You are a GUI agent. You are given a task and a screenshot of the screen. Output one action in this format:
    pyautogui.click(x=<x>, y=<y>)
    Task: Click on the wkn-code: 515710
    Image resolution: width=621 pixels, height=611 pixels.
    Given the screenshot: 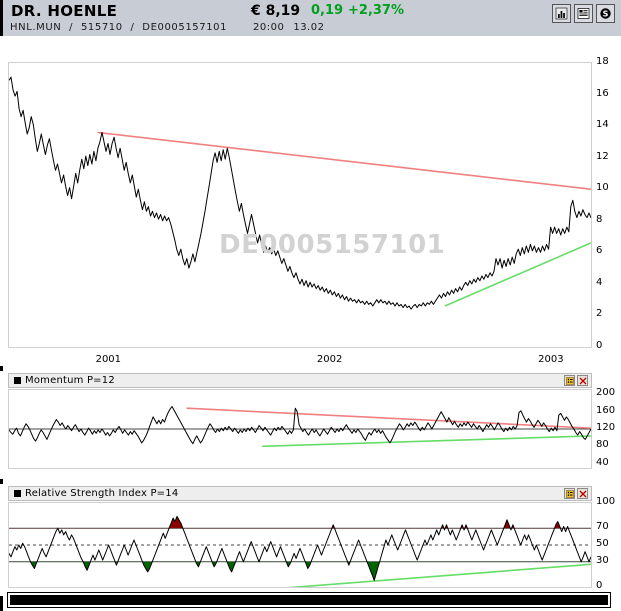 What is the action you would take?
    pyautogui.click(x=101, y=27)
    